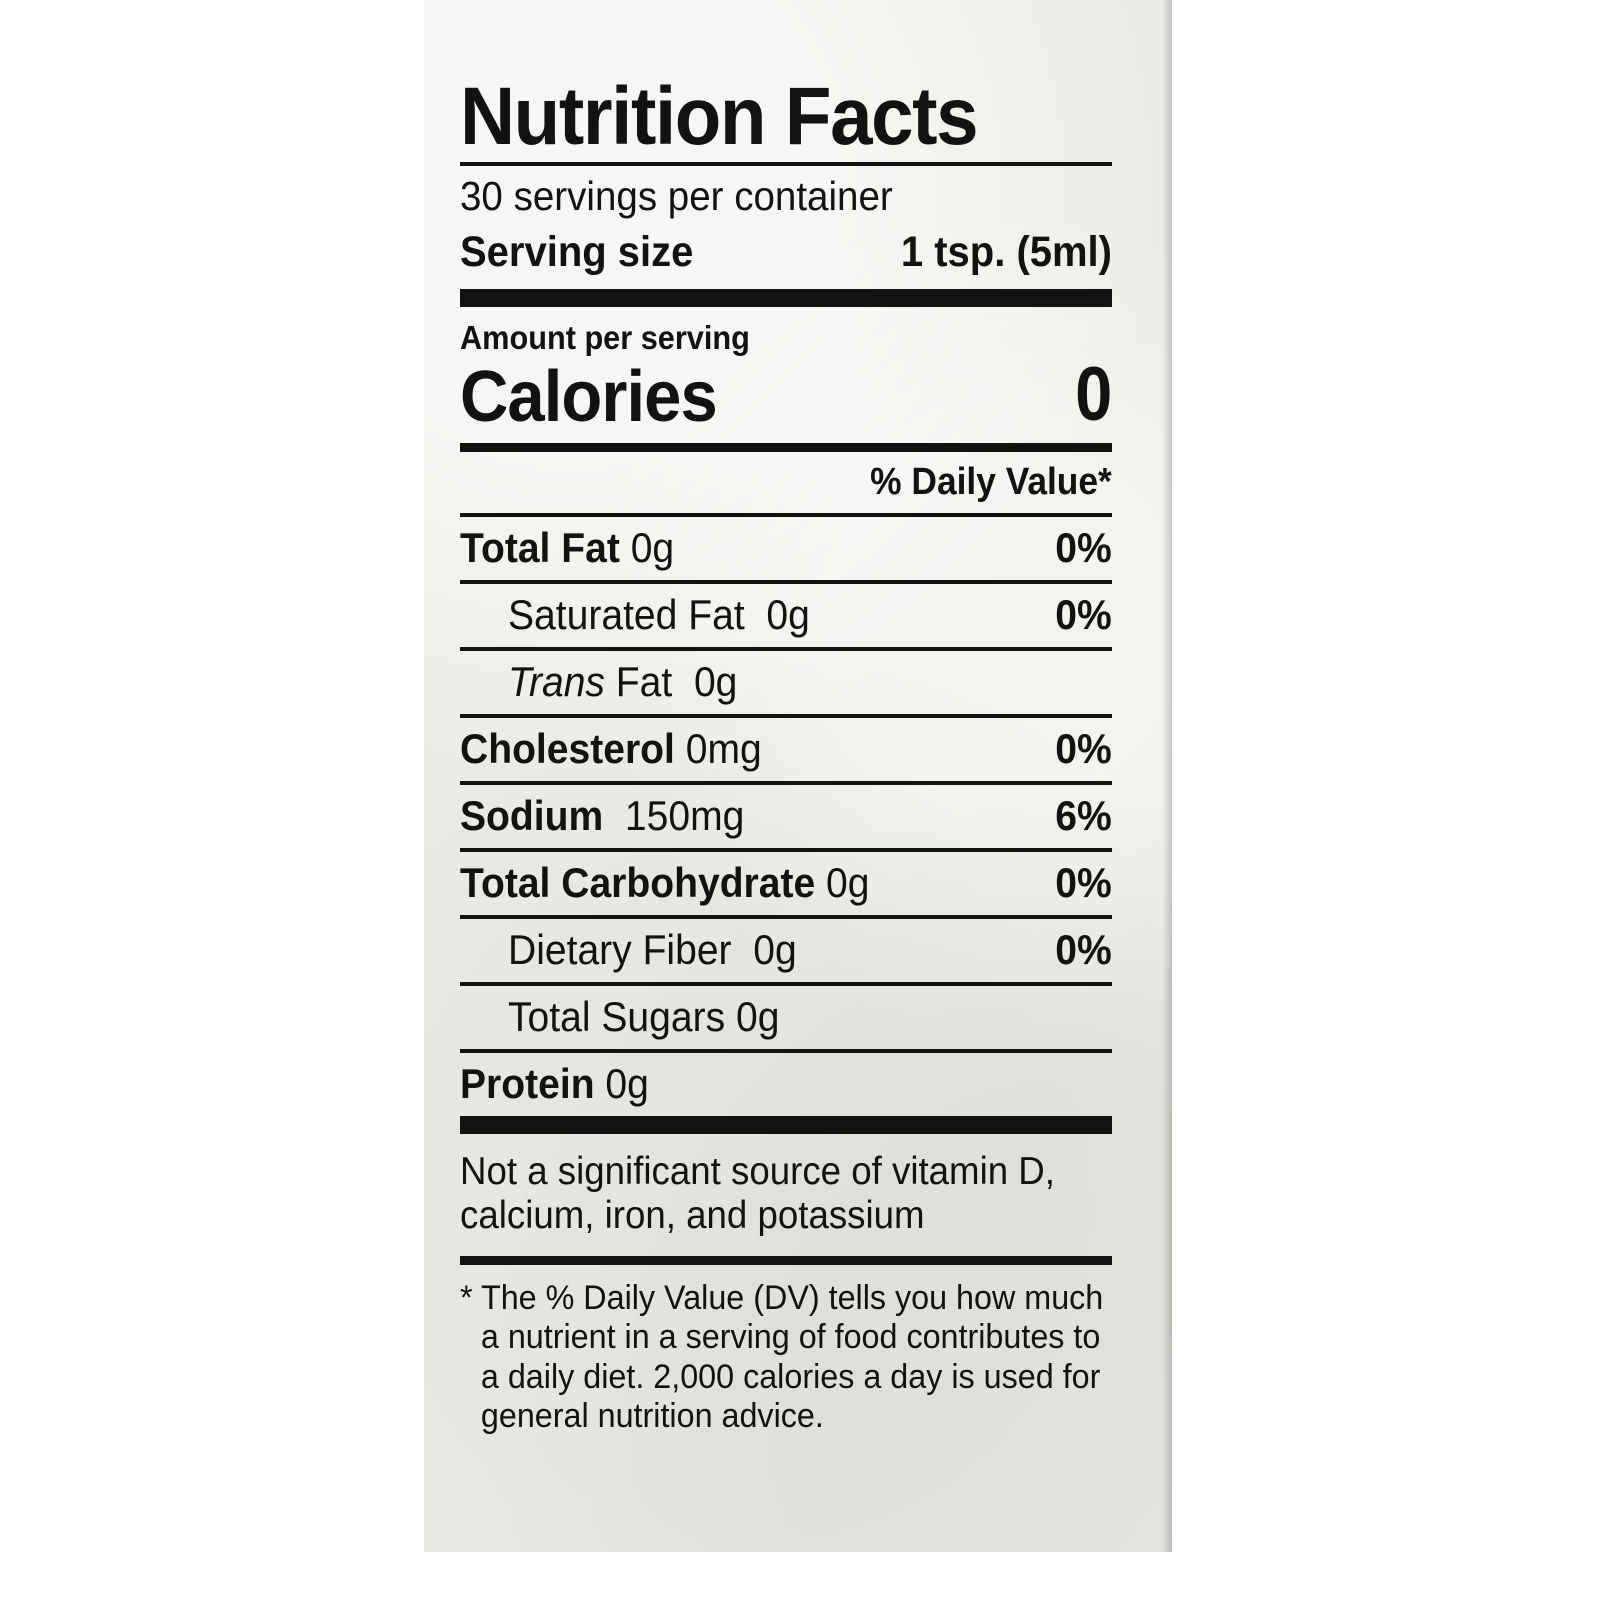 This screenshot has height=1600, width=1600. Describe the element at coordinates (665, 882) in the screenshot. I see `nutrient-name-total-carbohydrate: Total Carbohydrate 0g` at that location.